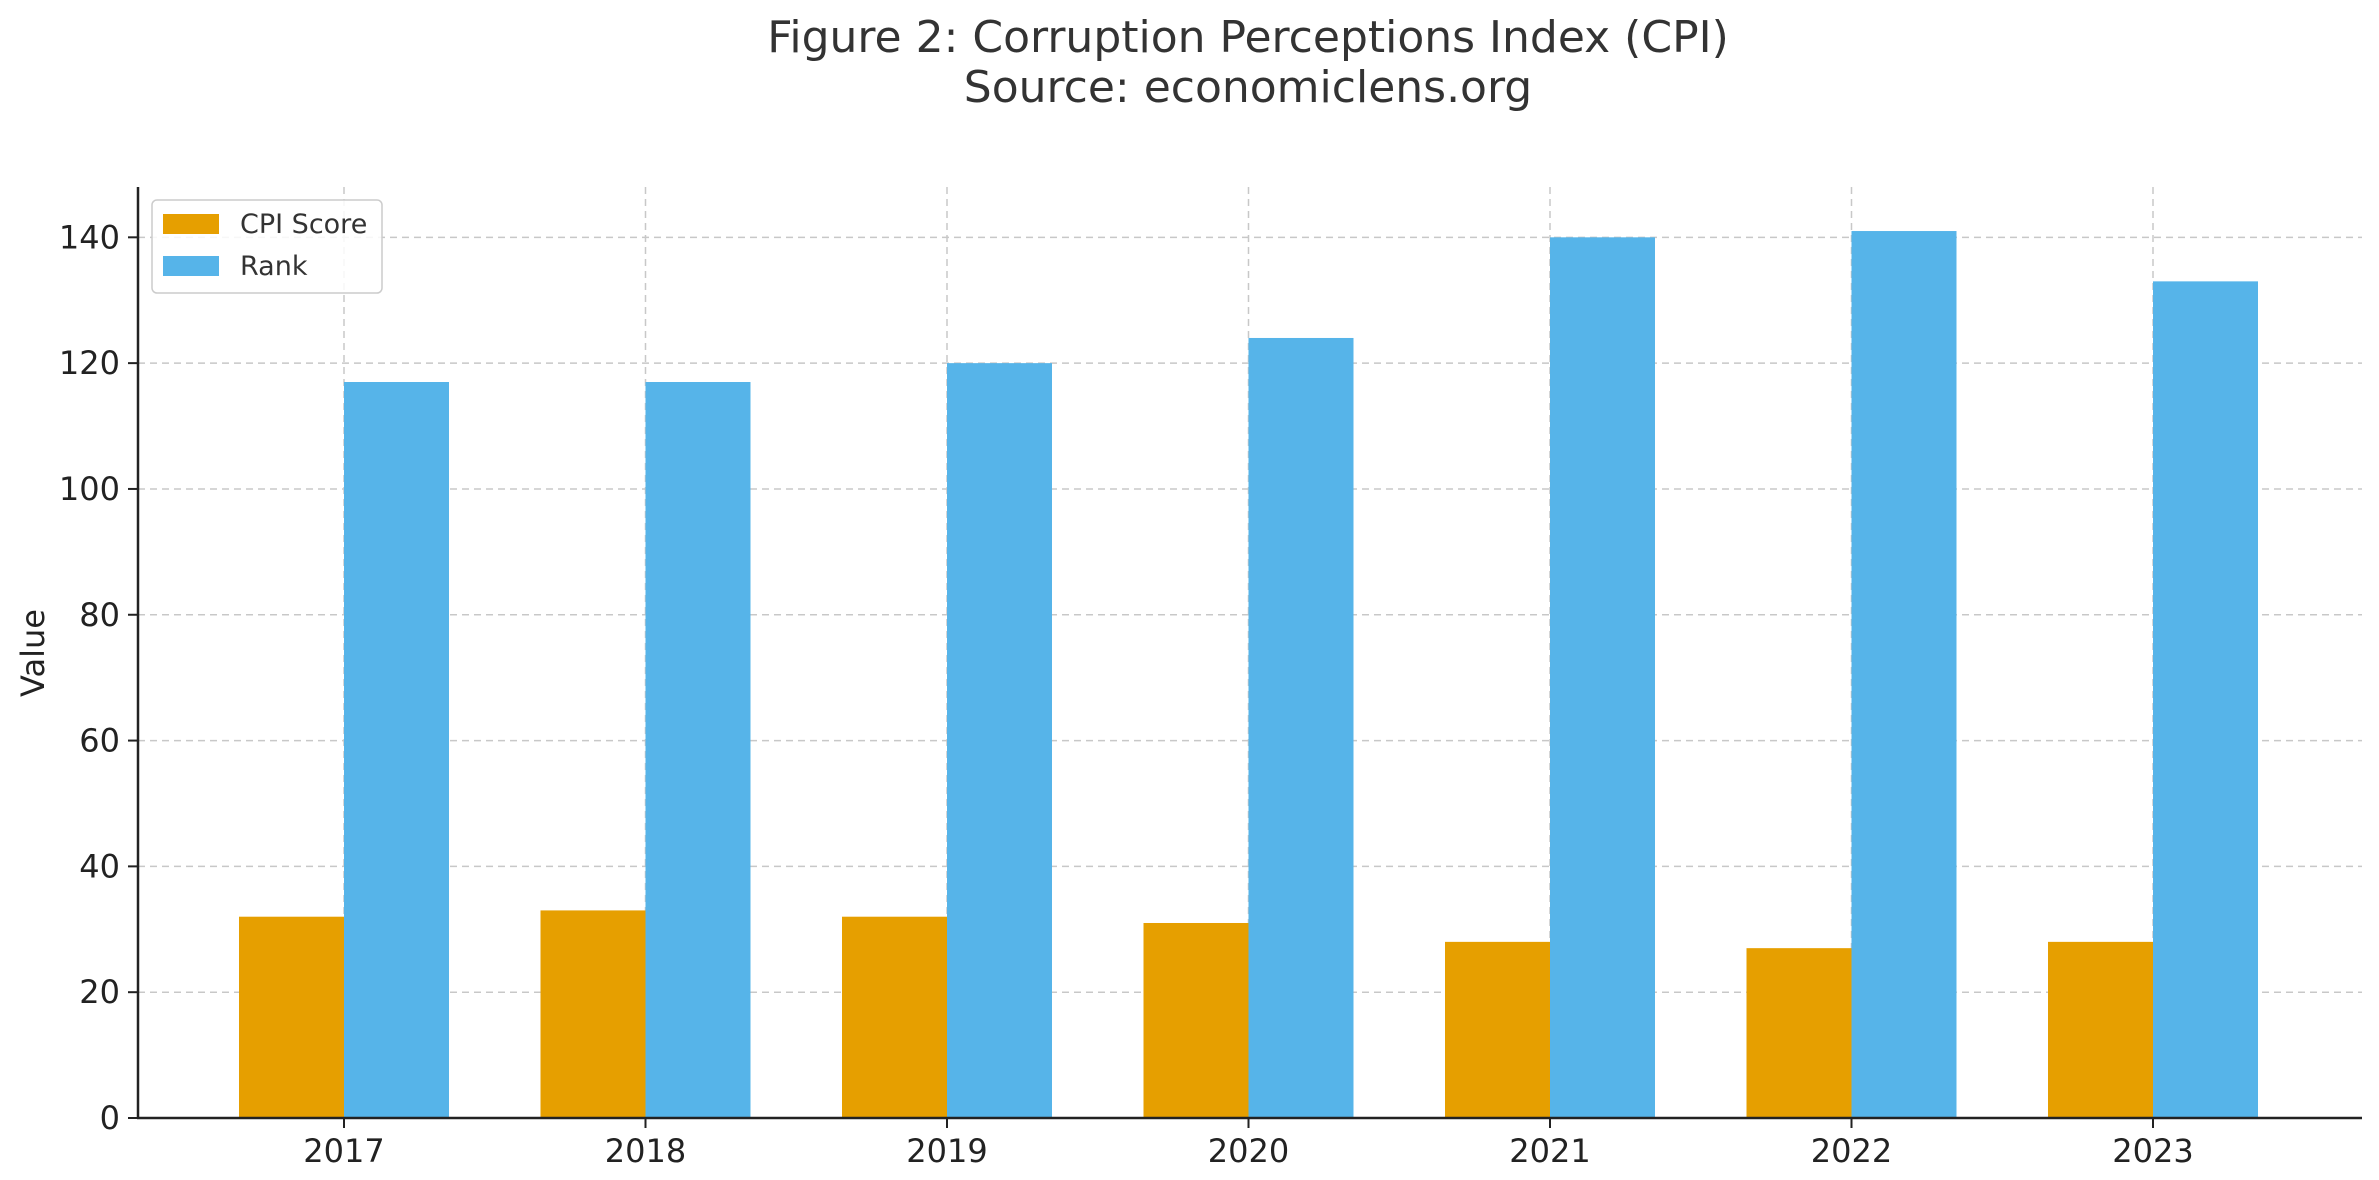 This screenshot has width=2379, height=1180. Describe the element at coordinates (99, 741) in the screenshot. I see `y-tick-label: 60` at that location.